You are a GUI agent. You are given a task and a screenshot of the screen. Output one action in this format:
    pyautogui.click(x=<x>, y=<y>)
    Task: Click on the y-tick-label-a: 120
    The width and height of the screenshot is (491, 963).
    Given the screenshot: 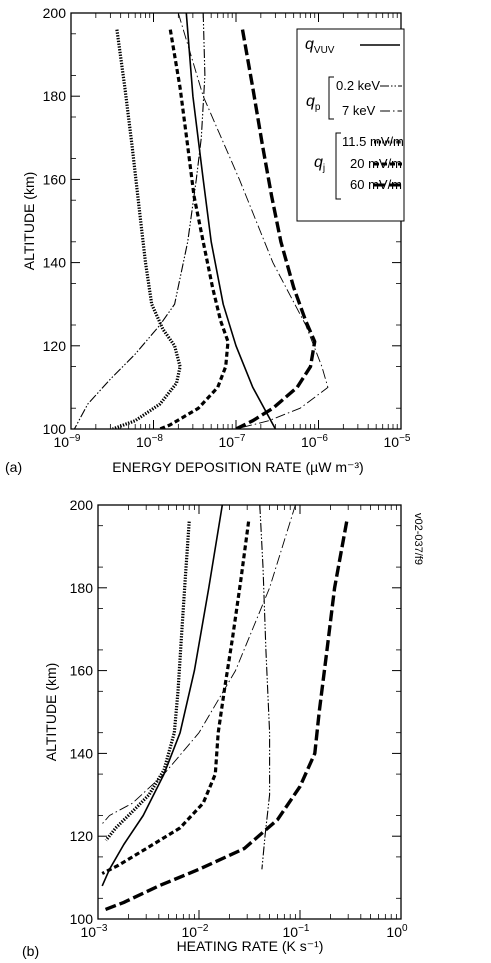 What is the action you would take?
    pyautogui.click(x=55, y=346)
    